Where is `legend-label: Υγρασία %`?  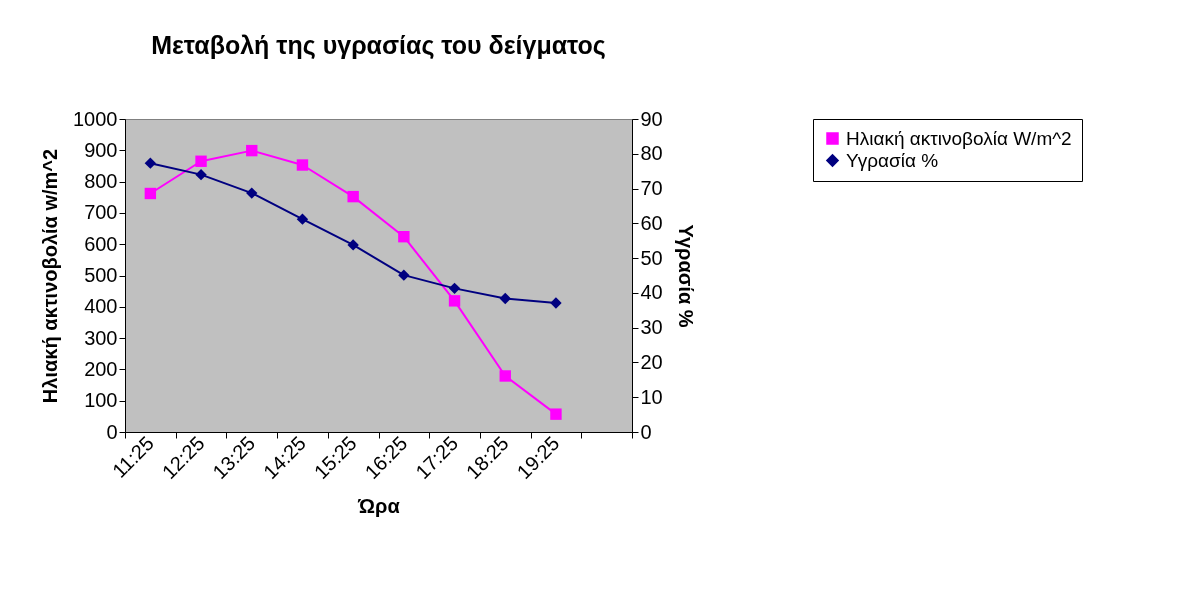
legend-label: Υγρασία % is located at coordinates (892, 160).